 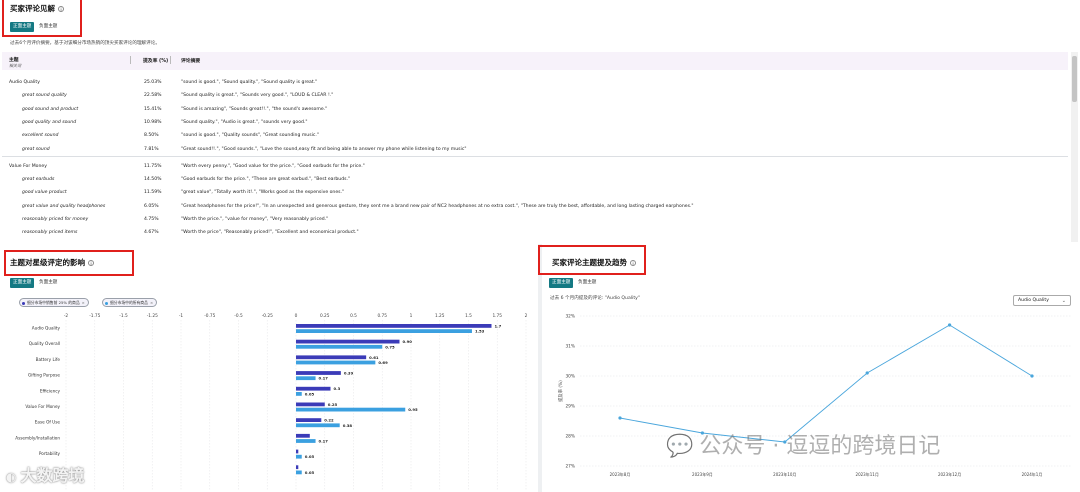 What do you see at coordinates (333, 404) in the screenshot?
I see `bar-value-label: 0.25` at bounding box center [333, 404].